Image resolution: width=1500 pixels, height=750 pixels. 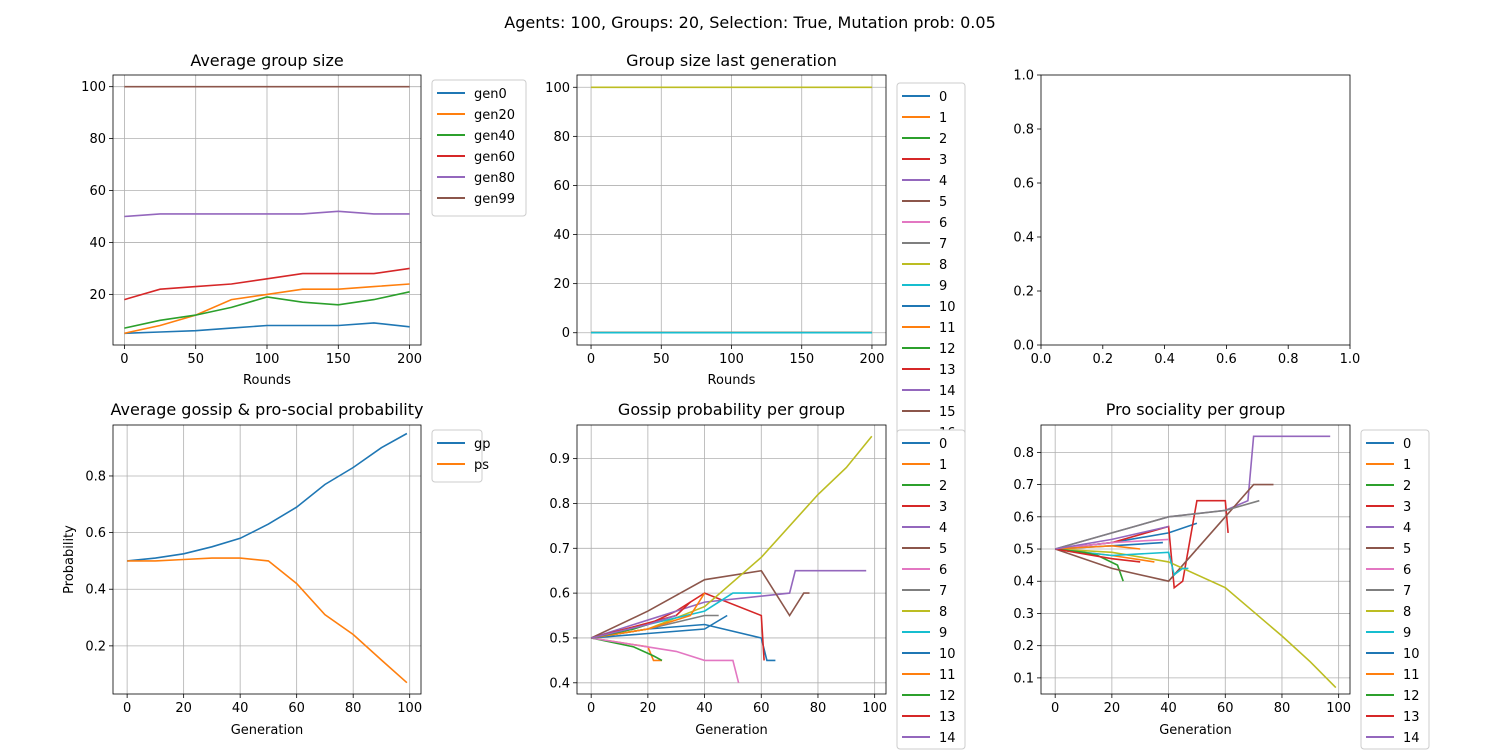 What do you see at coordinates (494, 178) in the screenshot?
I see `legend-label: gen80` at bounding box center [494, 178].